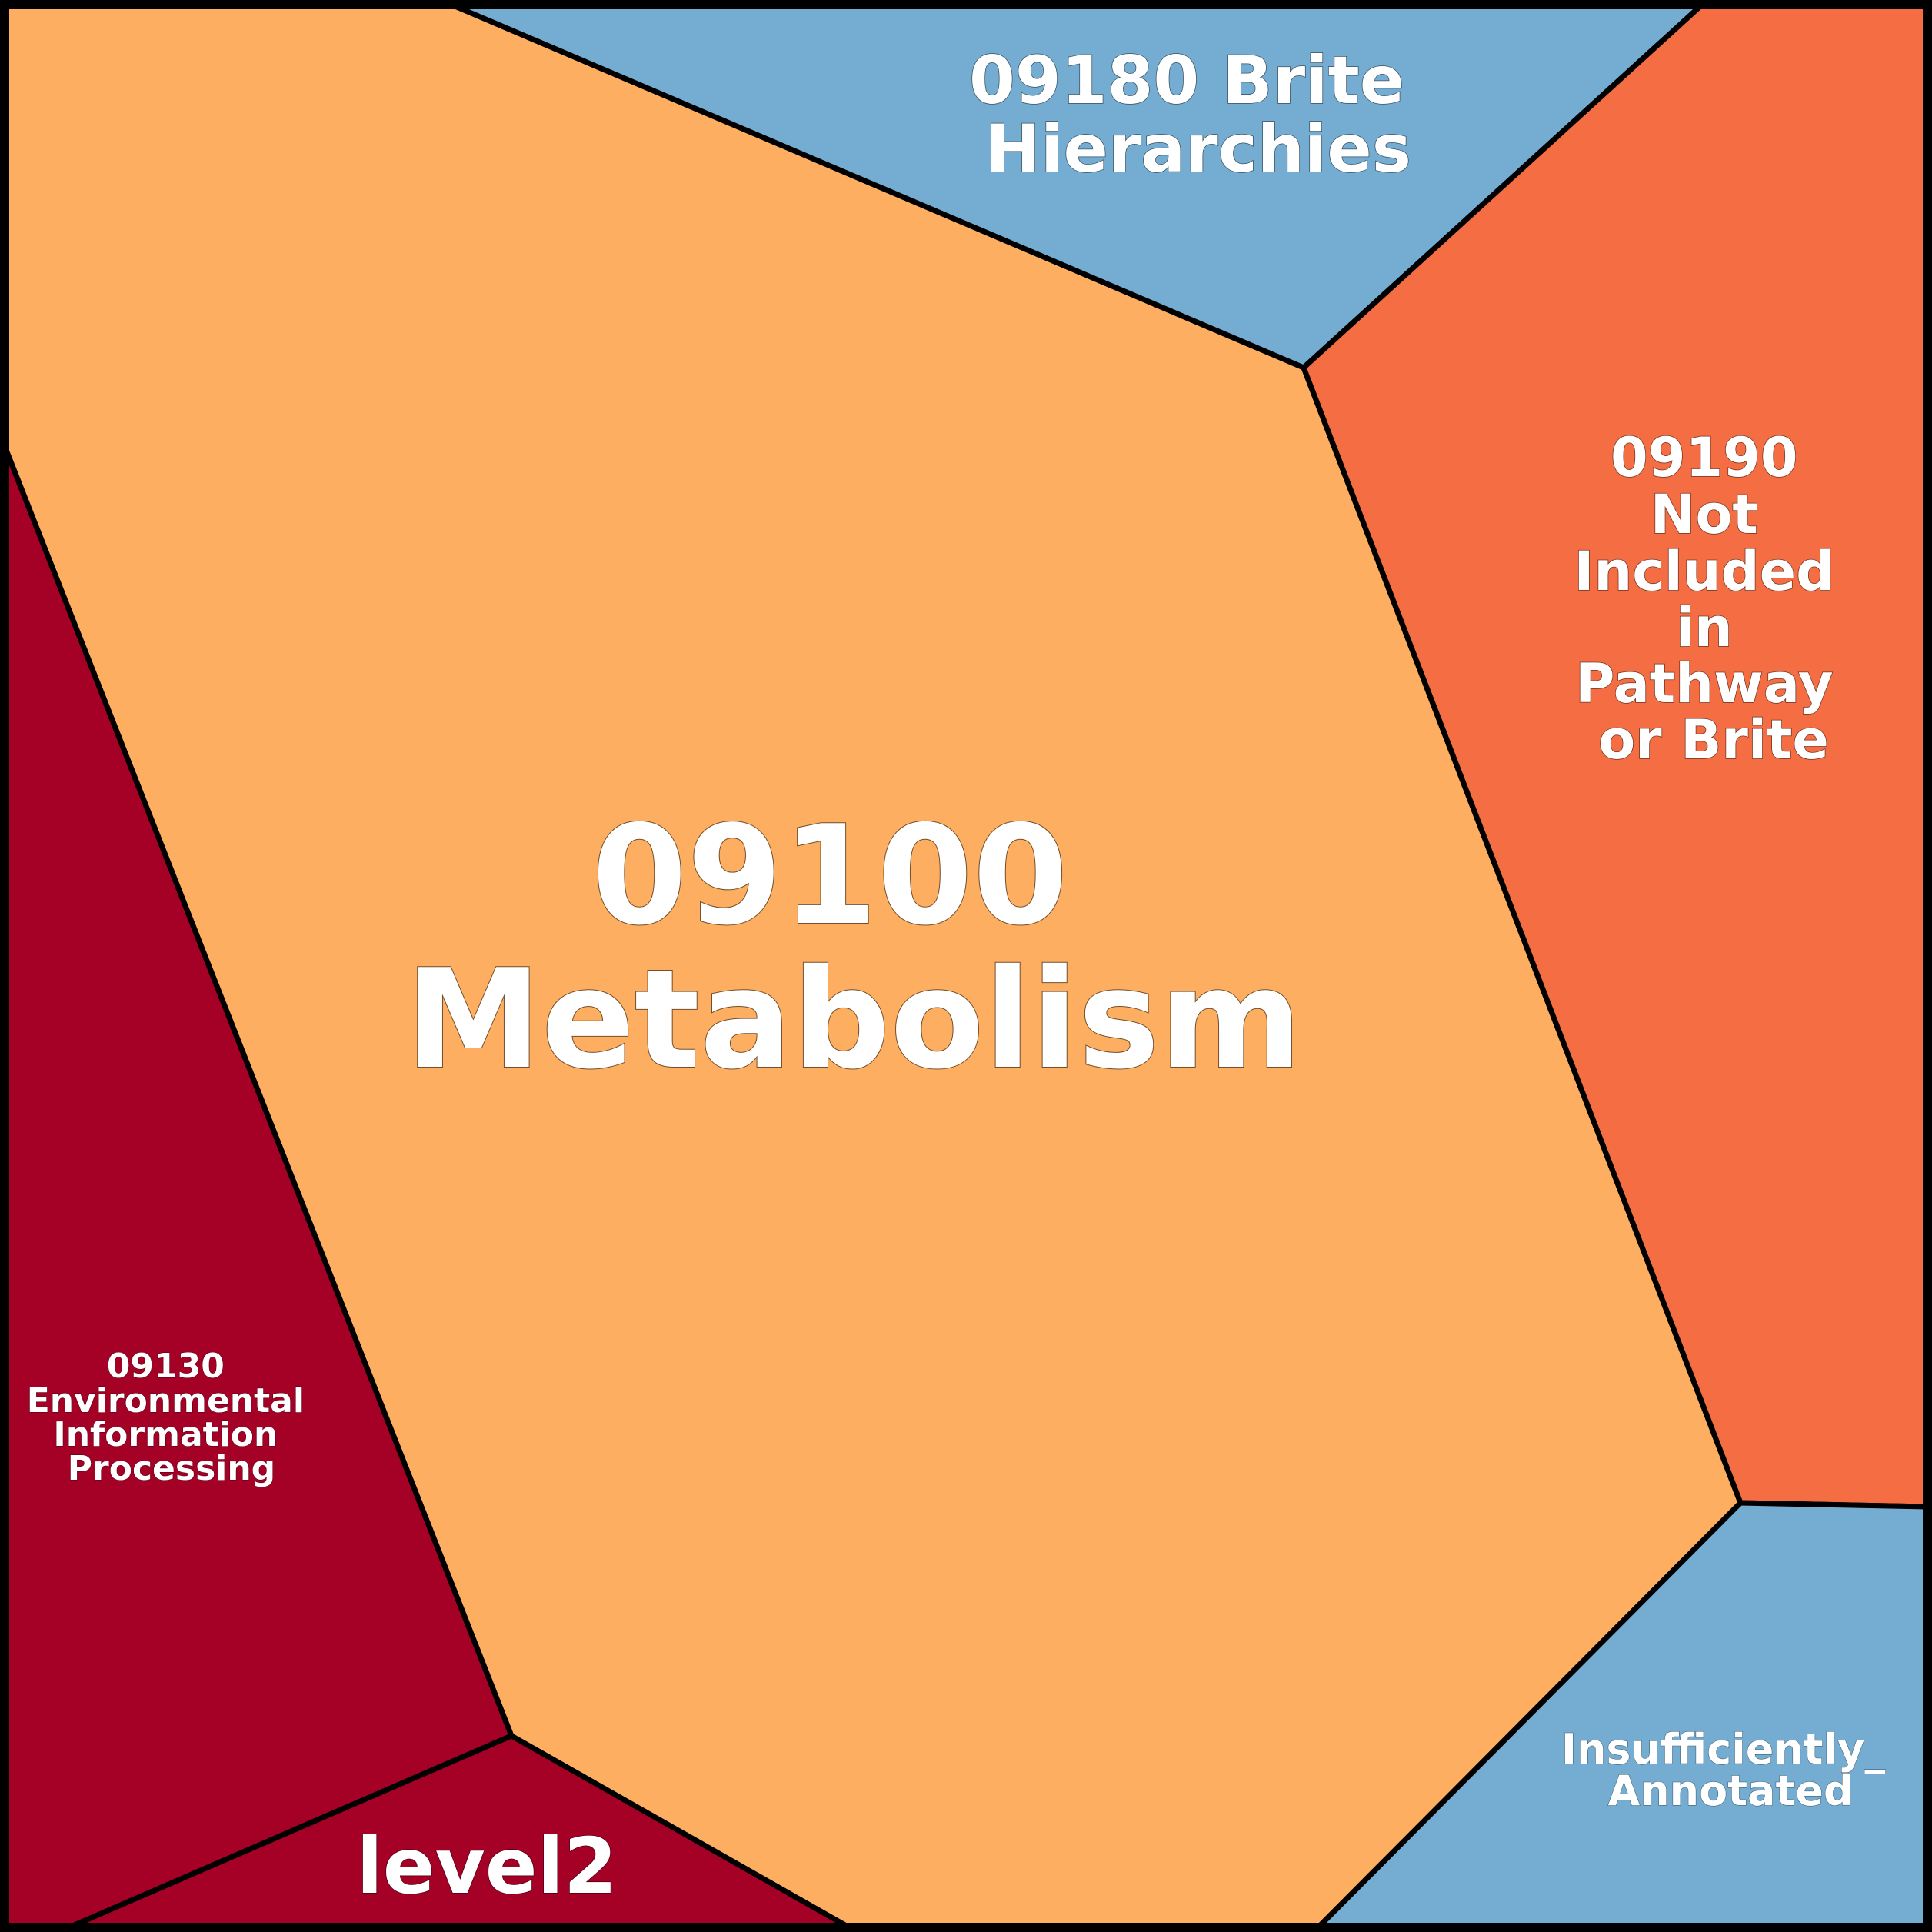 The height and width of the screenshot is (1932, 1932). Describe the element at coordinates (487, 1866) in the screenshot. I see `label-level2: level2` at that location.